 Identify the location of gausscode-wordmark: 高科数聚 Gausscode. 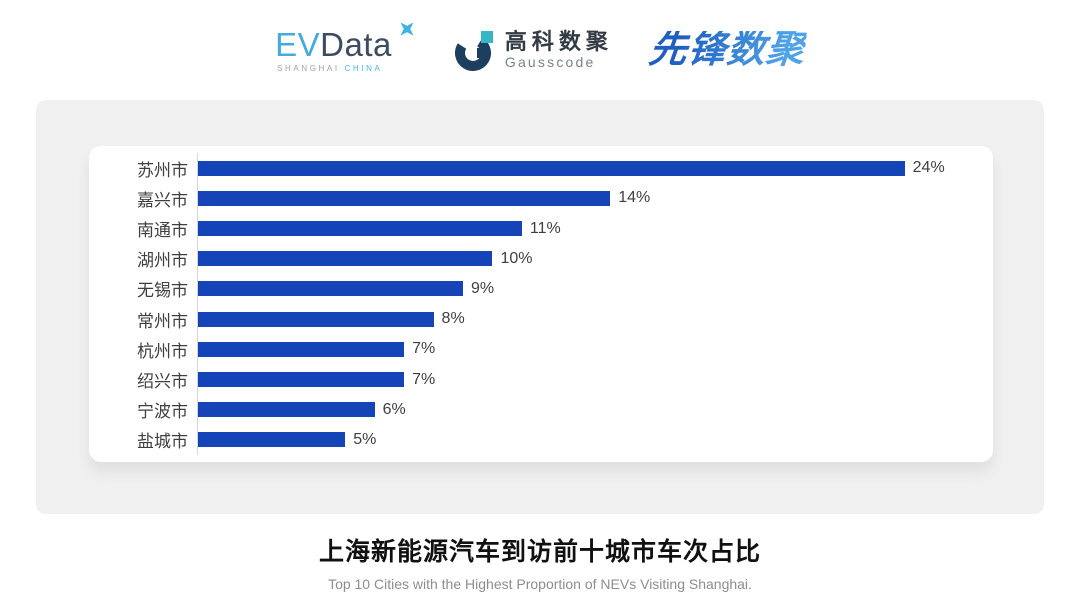
(558, 49).